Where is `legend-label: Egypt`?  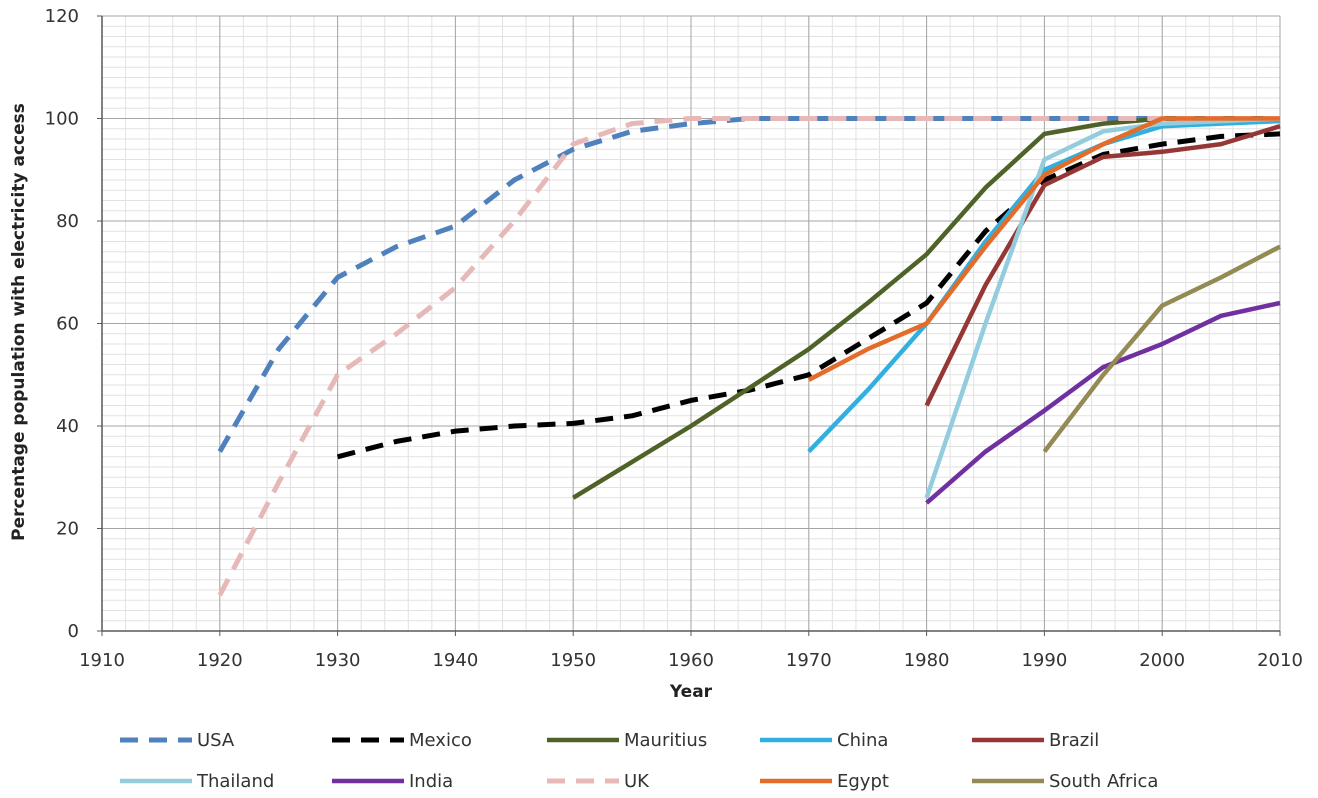
legend-label: Egypt is located at coordinates (863, 781).